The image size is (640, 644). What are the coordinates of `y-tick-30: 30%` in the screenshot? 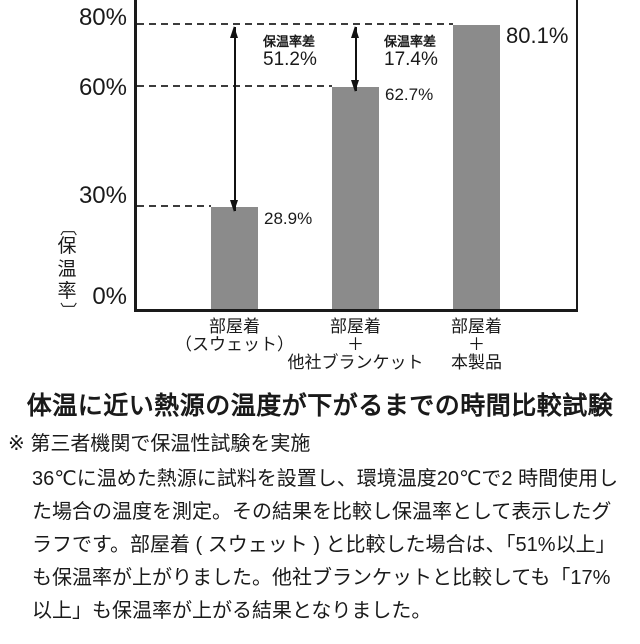 It's located at (102, 195).